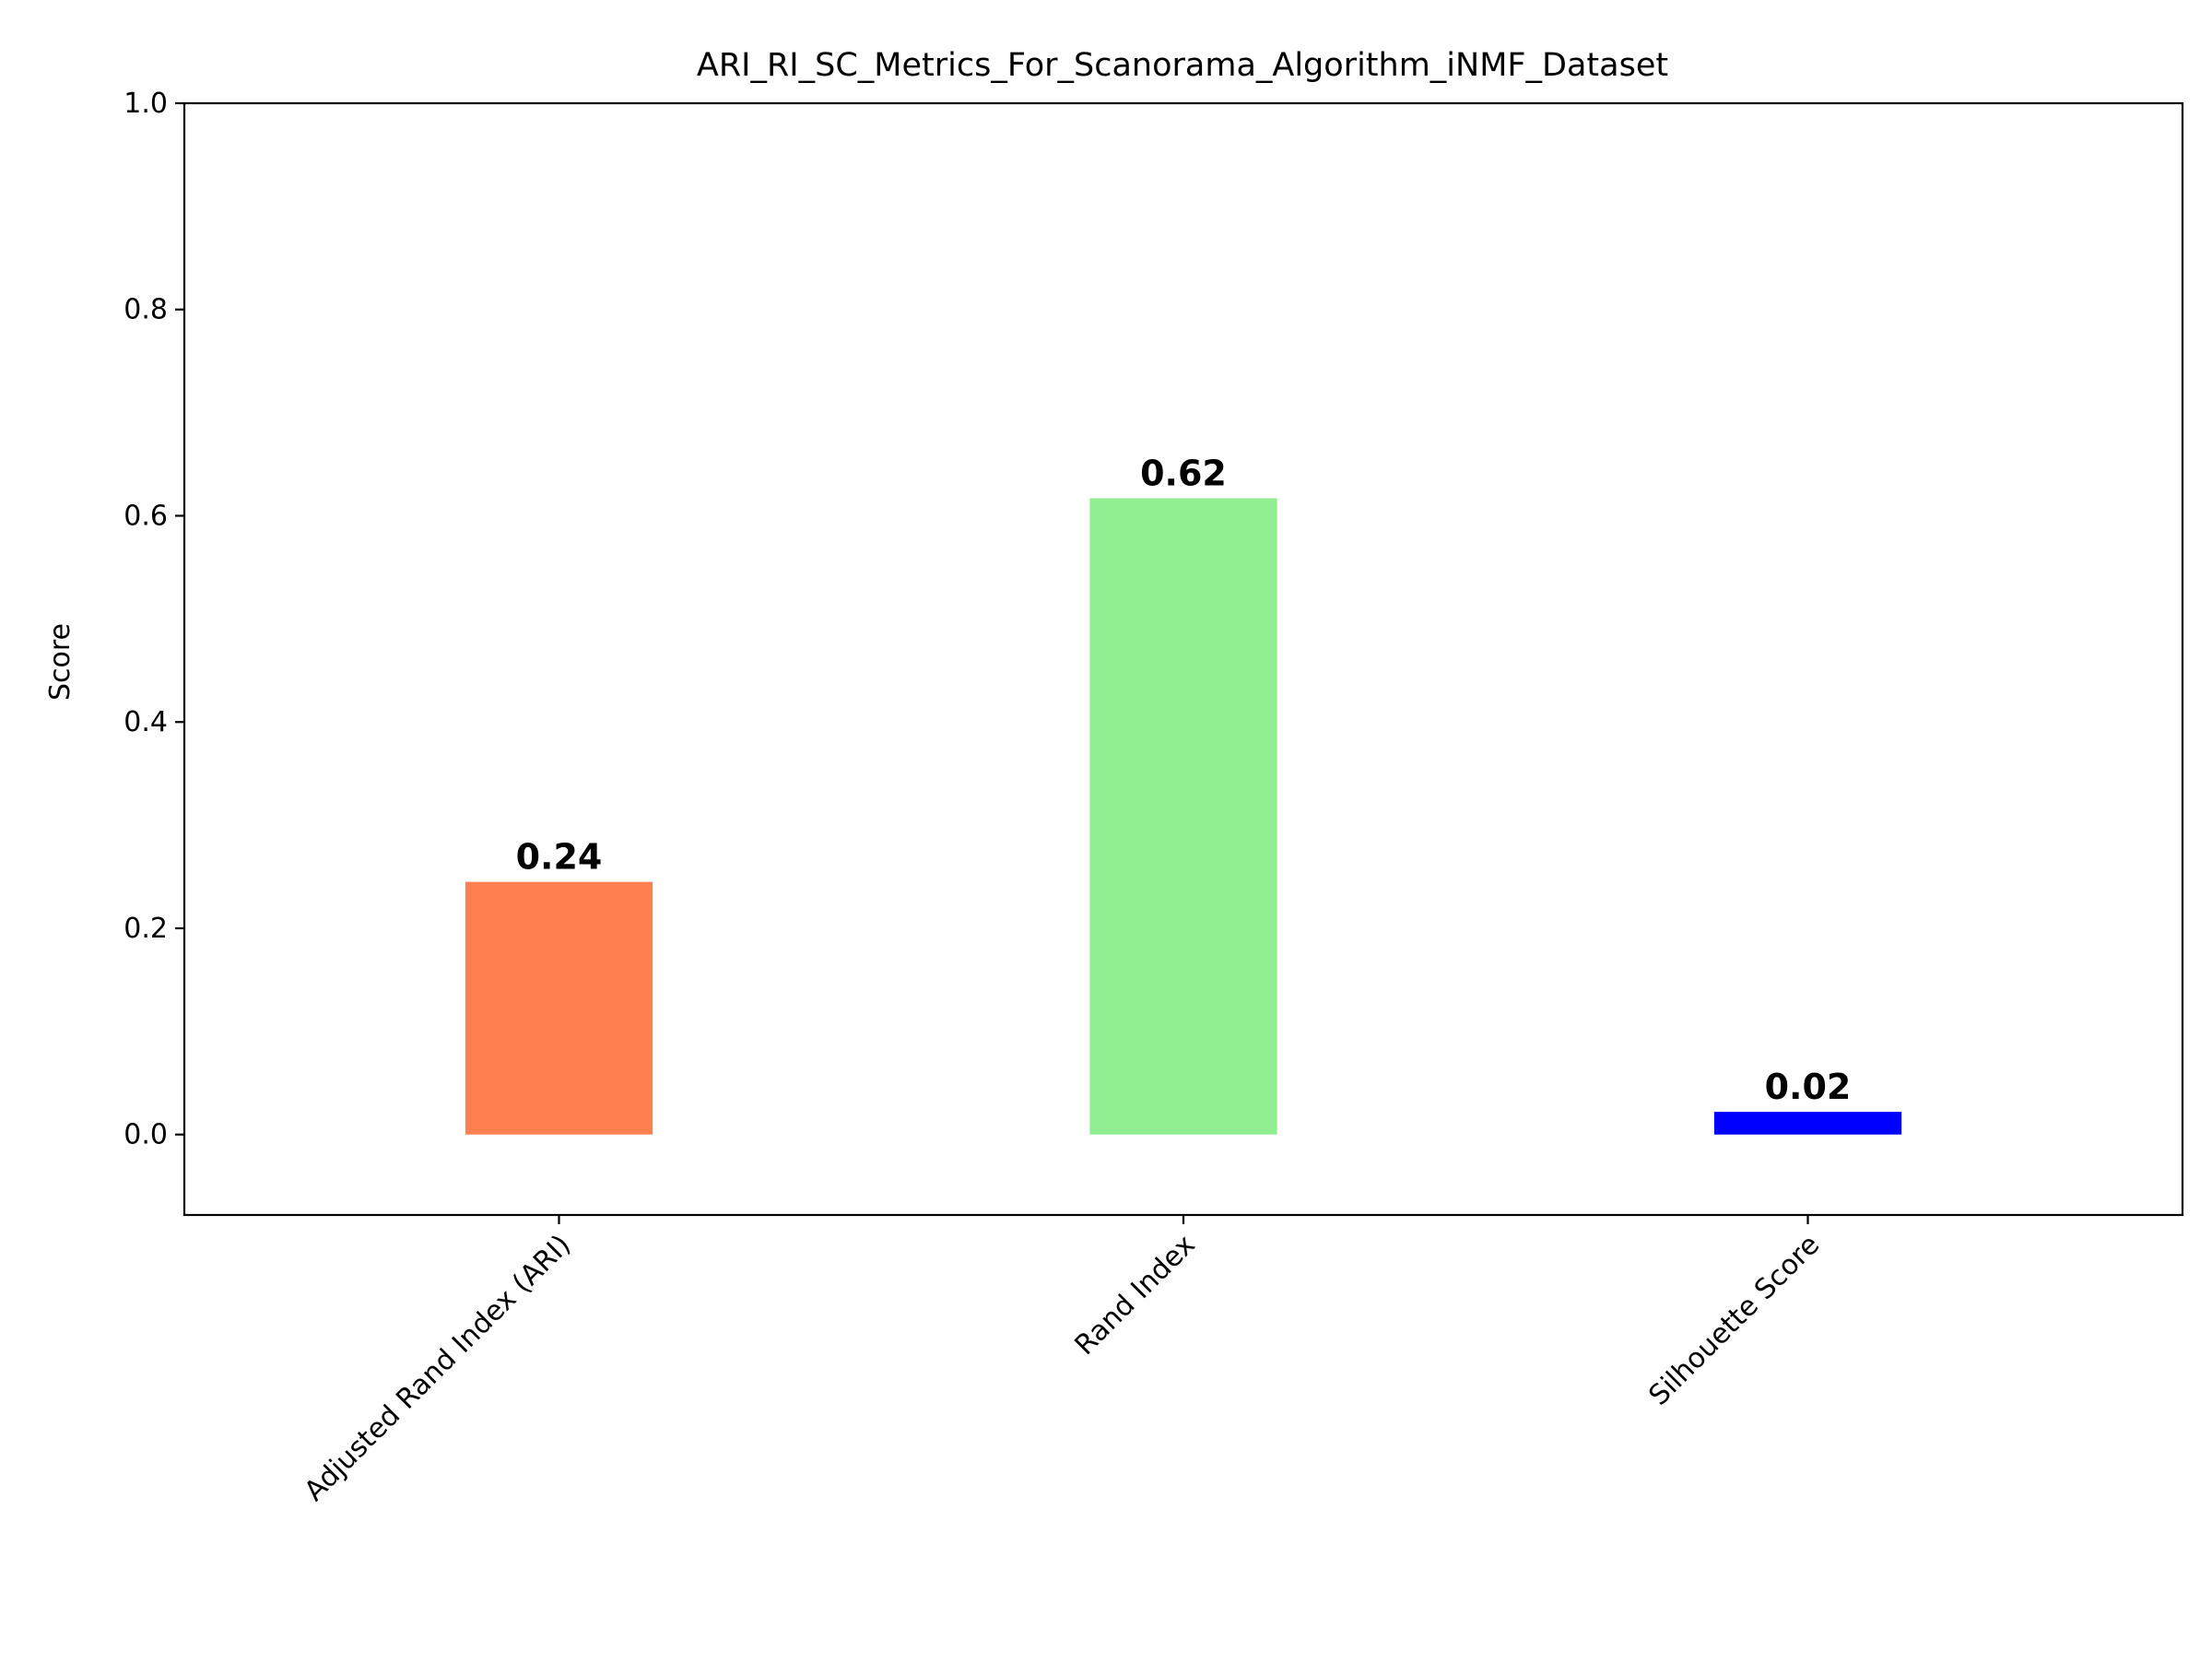  I want to click on bar-value-label: 0.62, so click(1183, 473).